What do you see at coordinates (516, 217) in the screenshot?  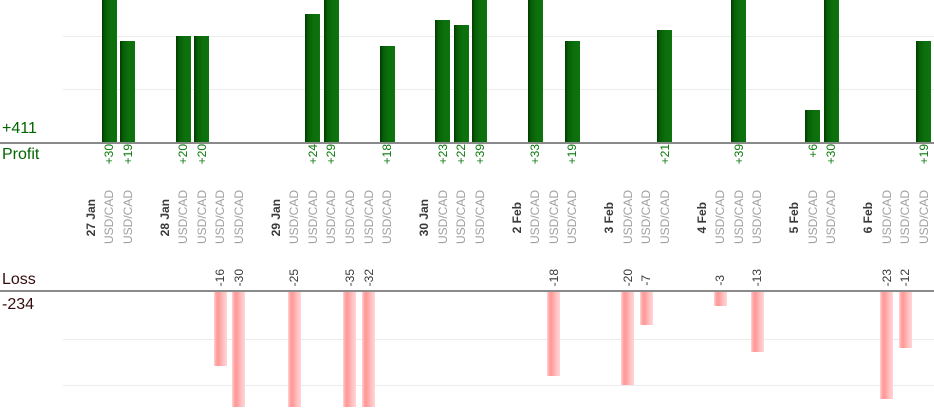 I see `date-label: 2 Feb` at bounding box center [516, 217].